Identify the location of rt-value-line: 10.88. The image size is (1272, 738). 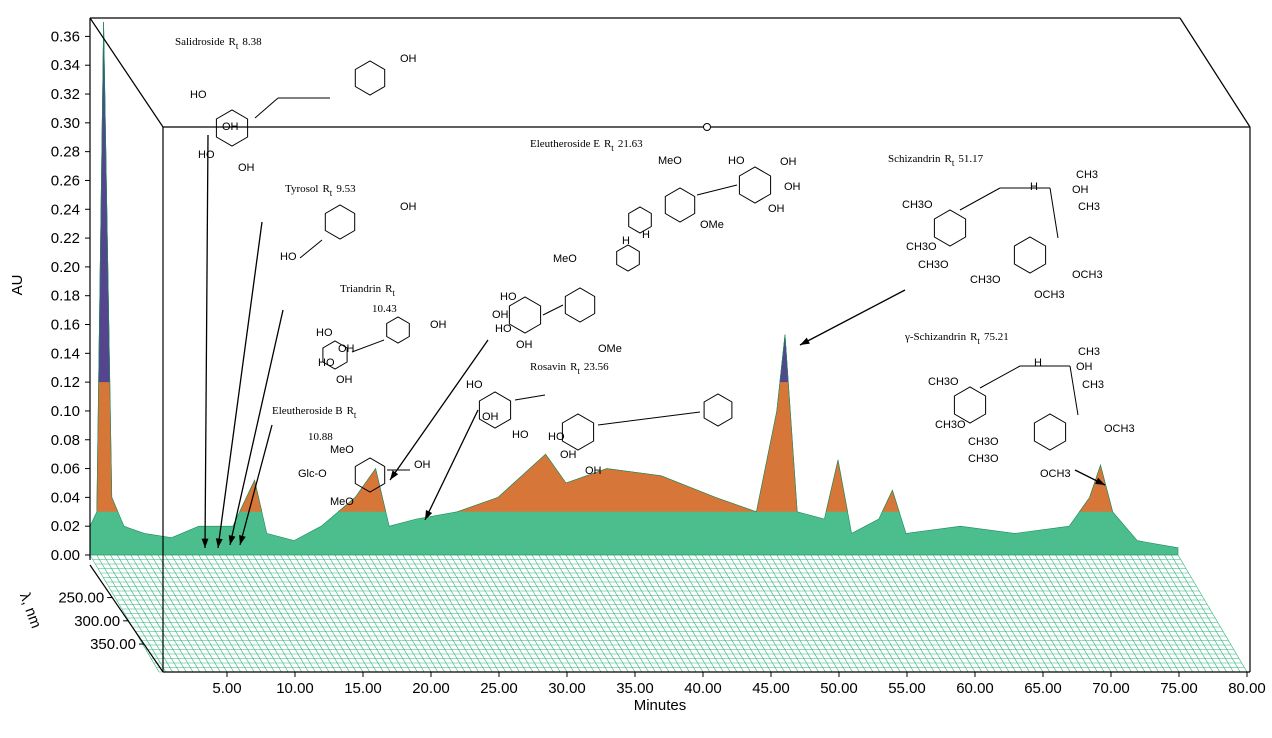
(320, 437).